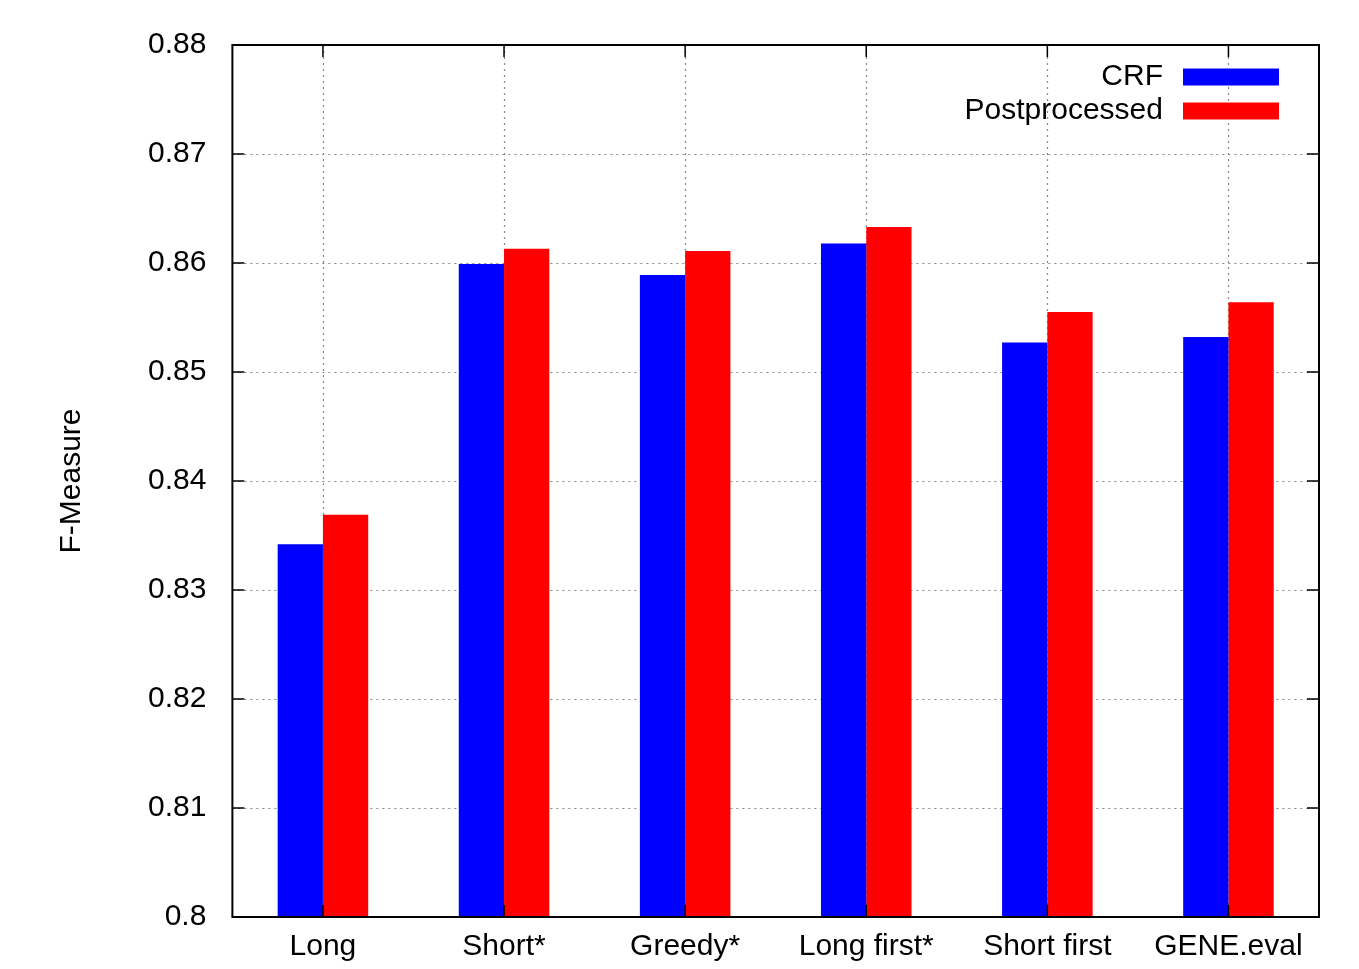 Image resolution: width=1359 pixels, height=969 pixels. I want to click on x-tick-label: Short first, so click(1048, 945).